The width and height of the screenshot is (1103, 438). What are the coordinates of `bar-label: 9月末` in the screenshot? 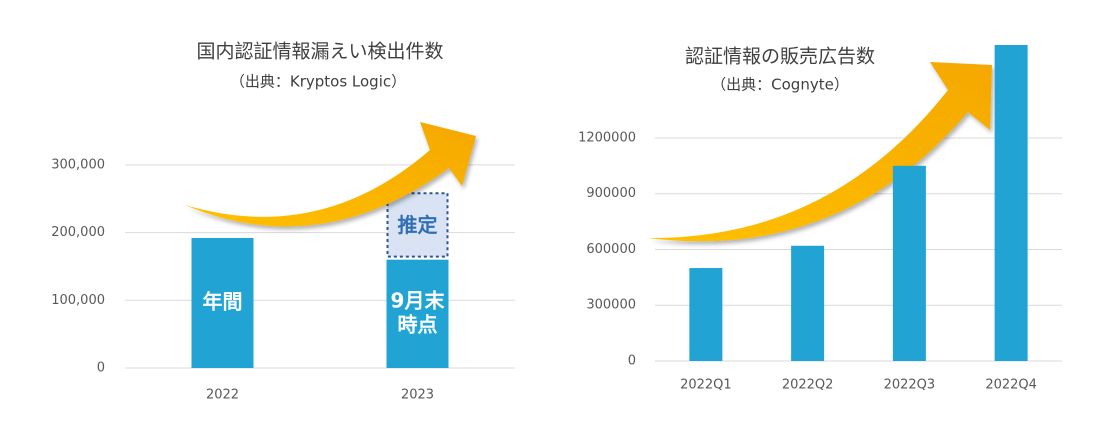 It's located at (418, 300).